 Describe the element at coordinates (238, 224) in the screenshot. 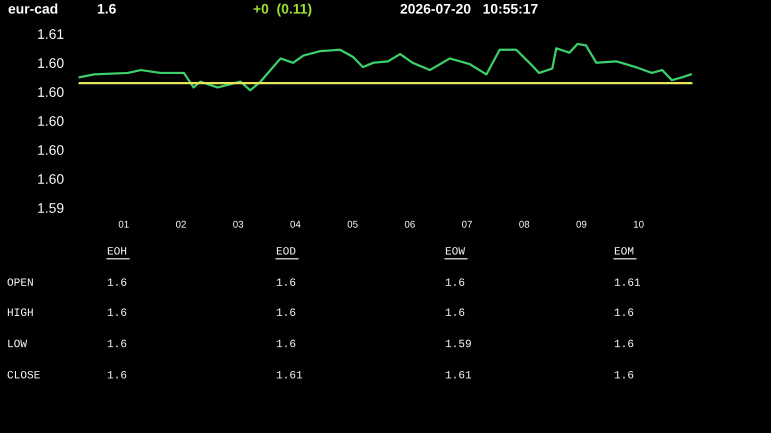

I see `x-tick-label: 03` at that location.